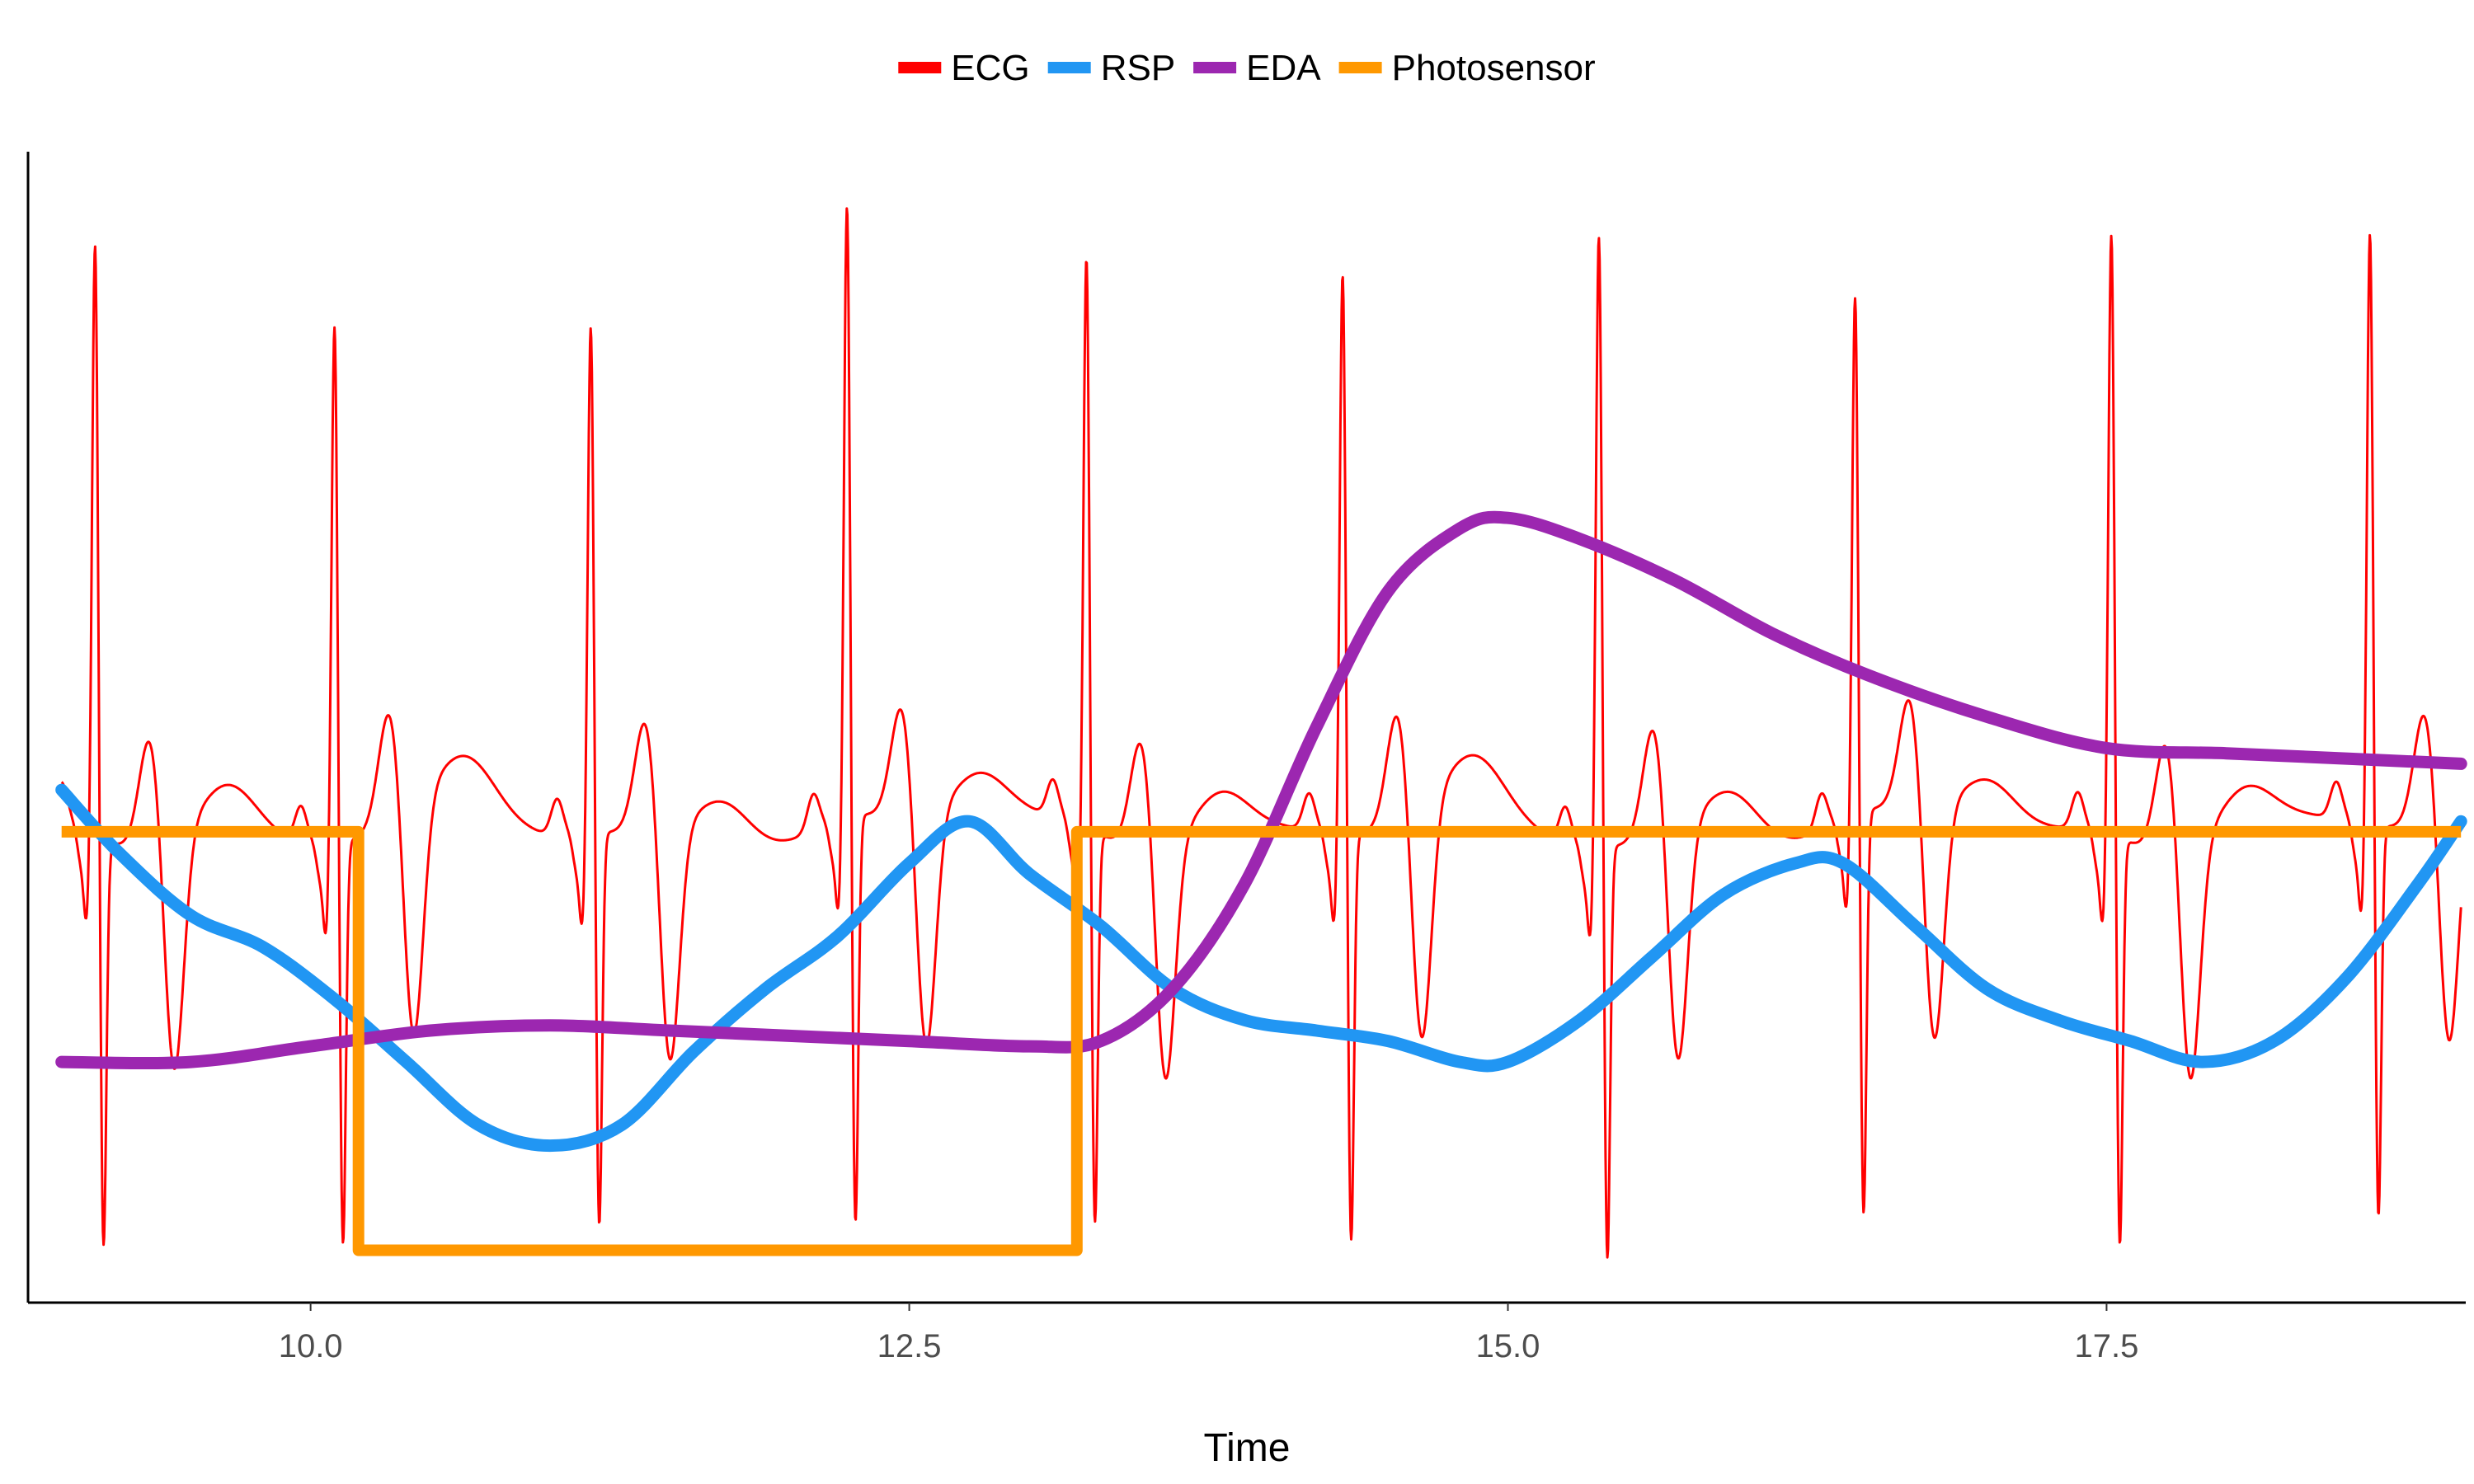 The width and height of the screenshot is (2474, 1484). I want to click on x-axis-title: Time, so click(1247, 1448).